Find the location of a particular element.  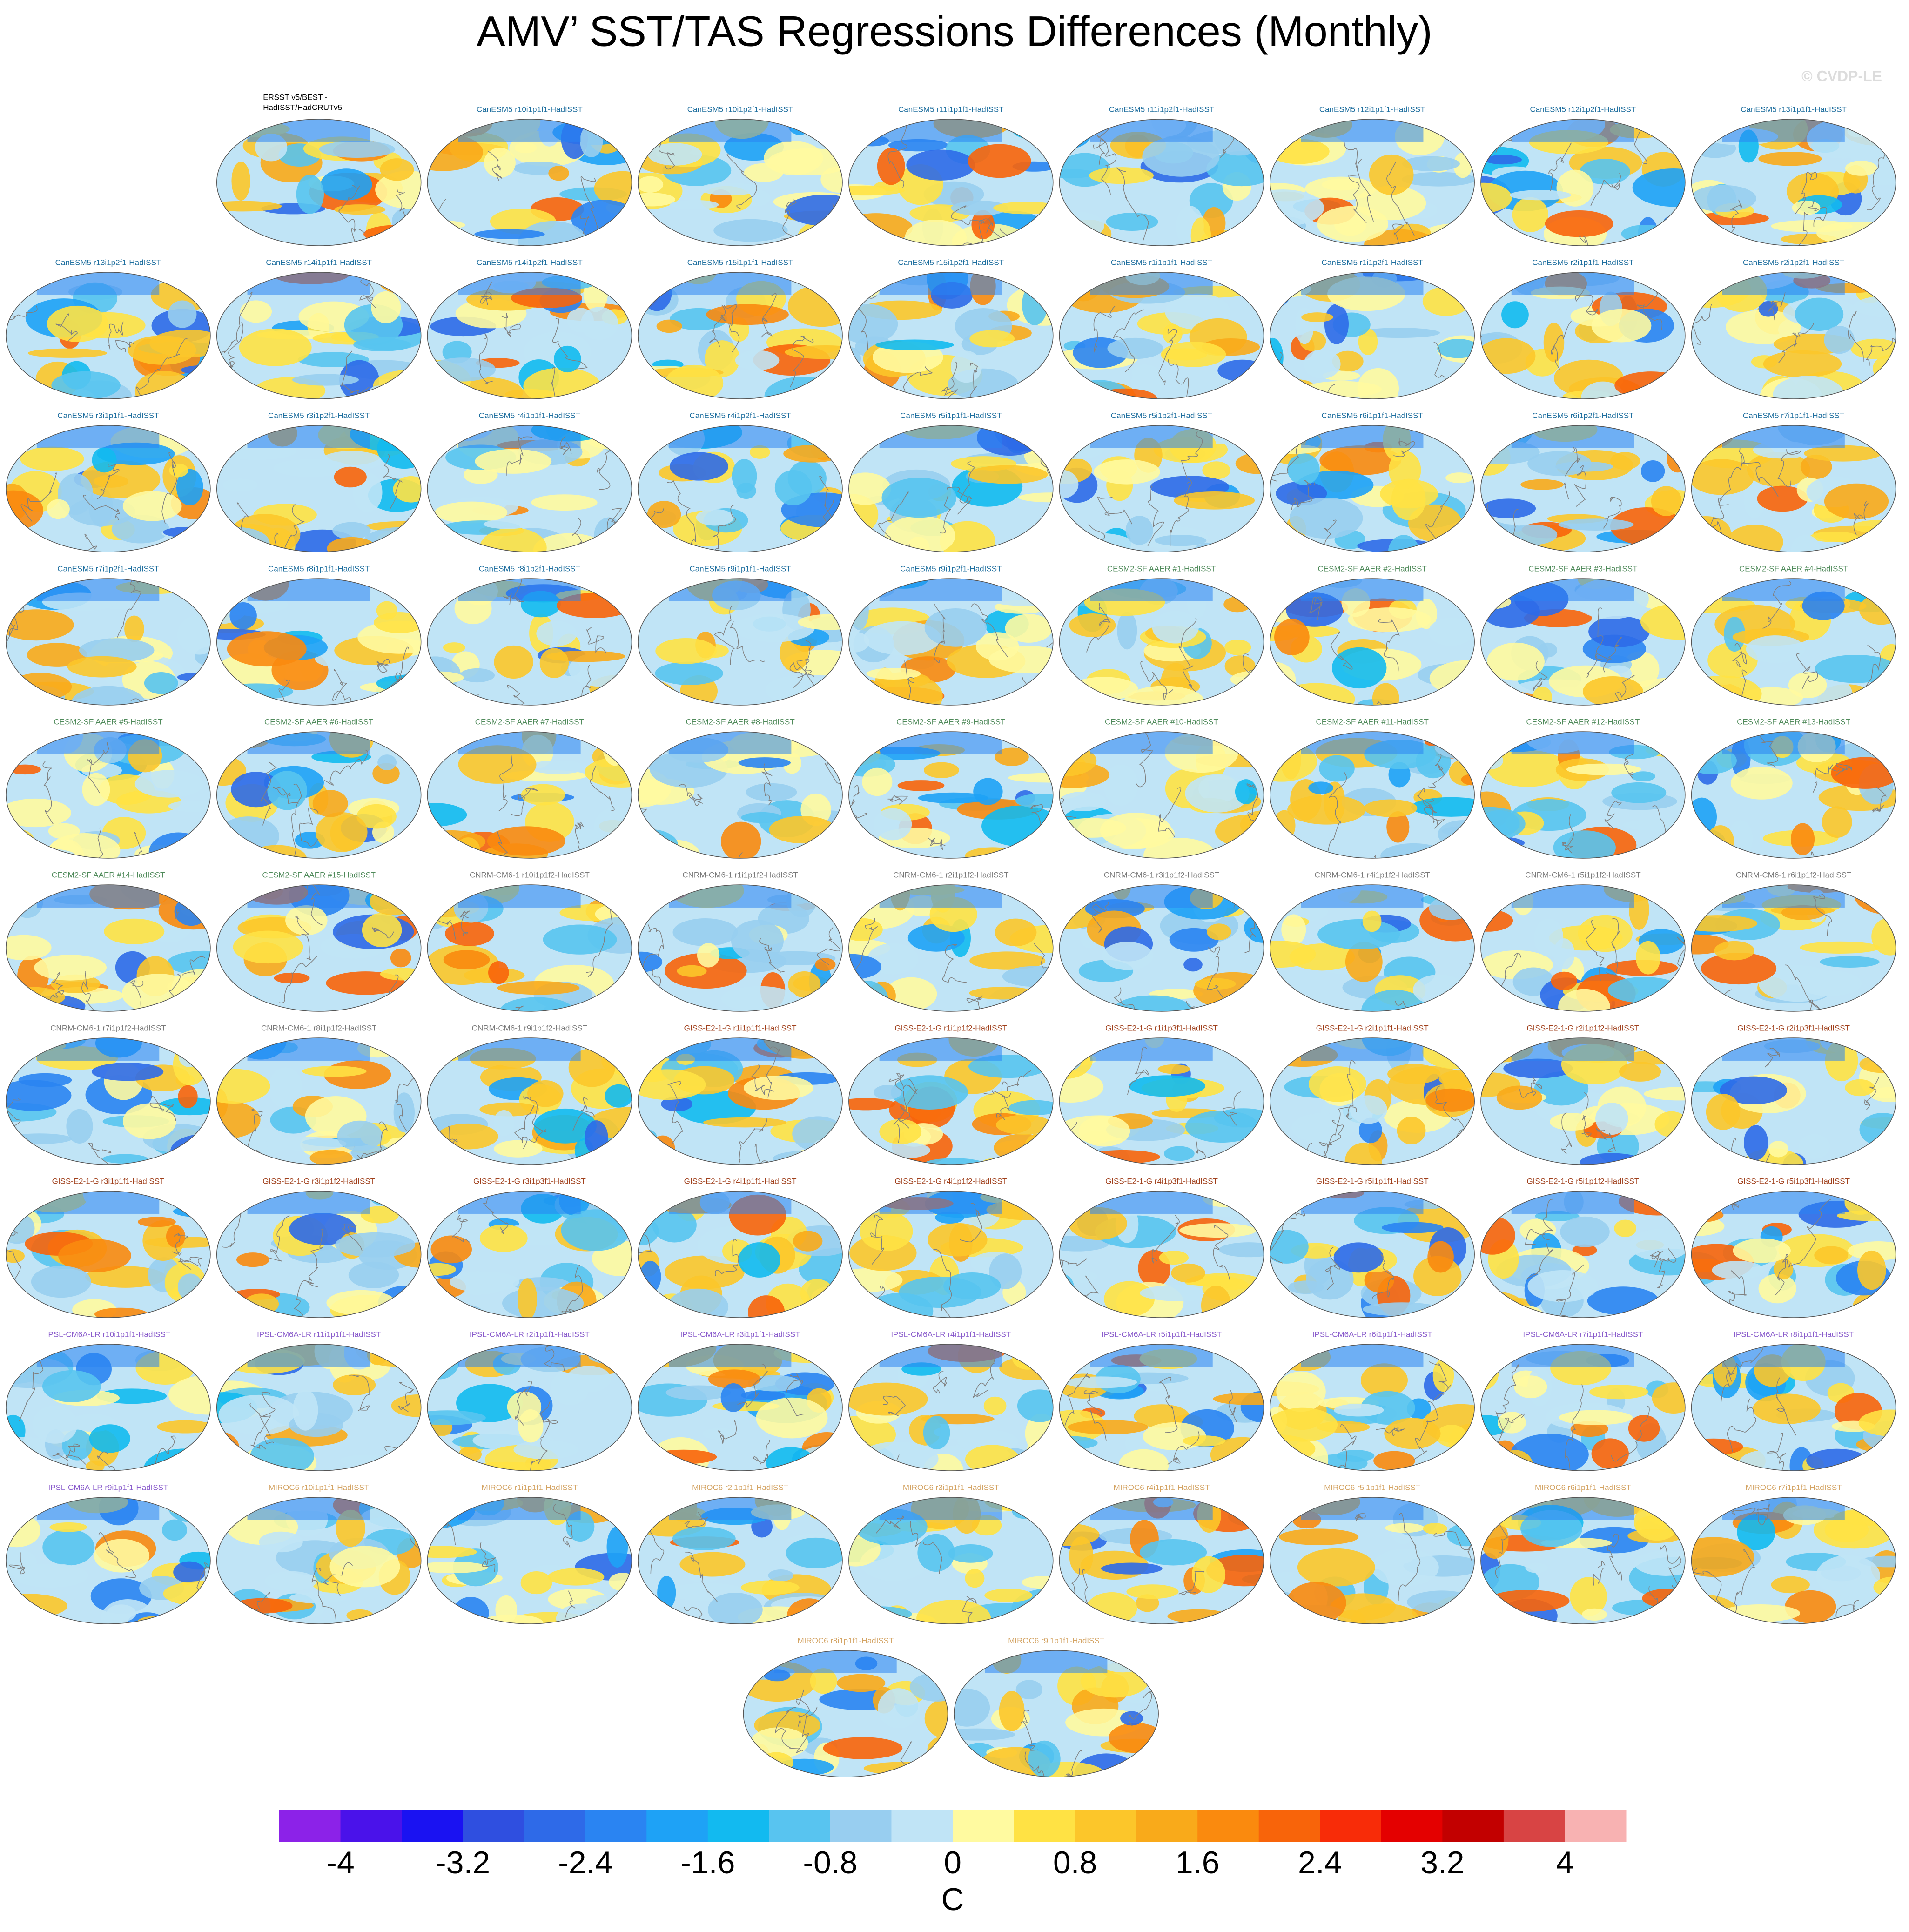

map-panel: CESM2-SF AAER #13-HadISST is located at coordinates (1793, 788).